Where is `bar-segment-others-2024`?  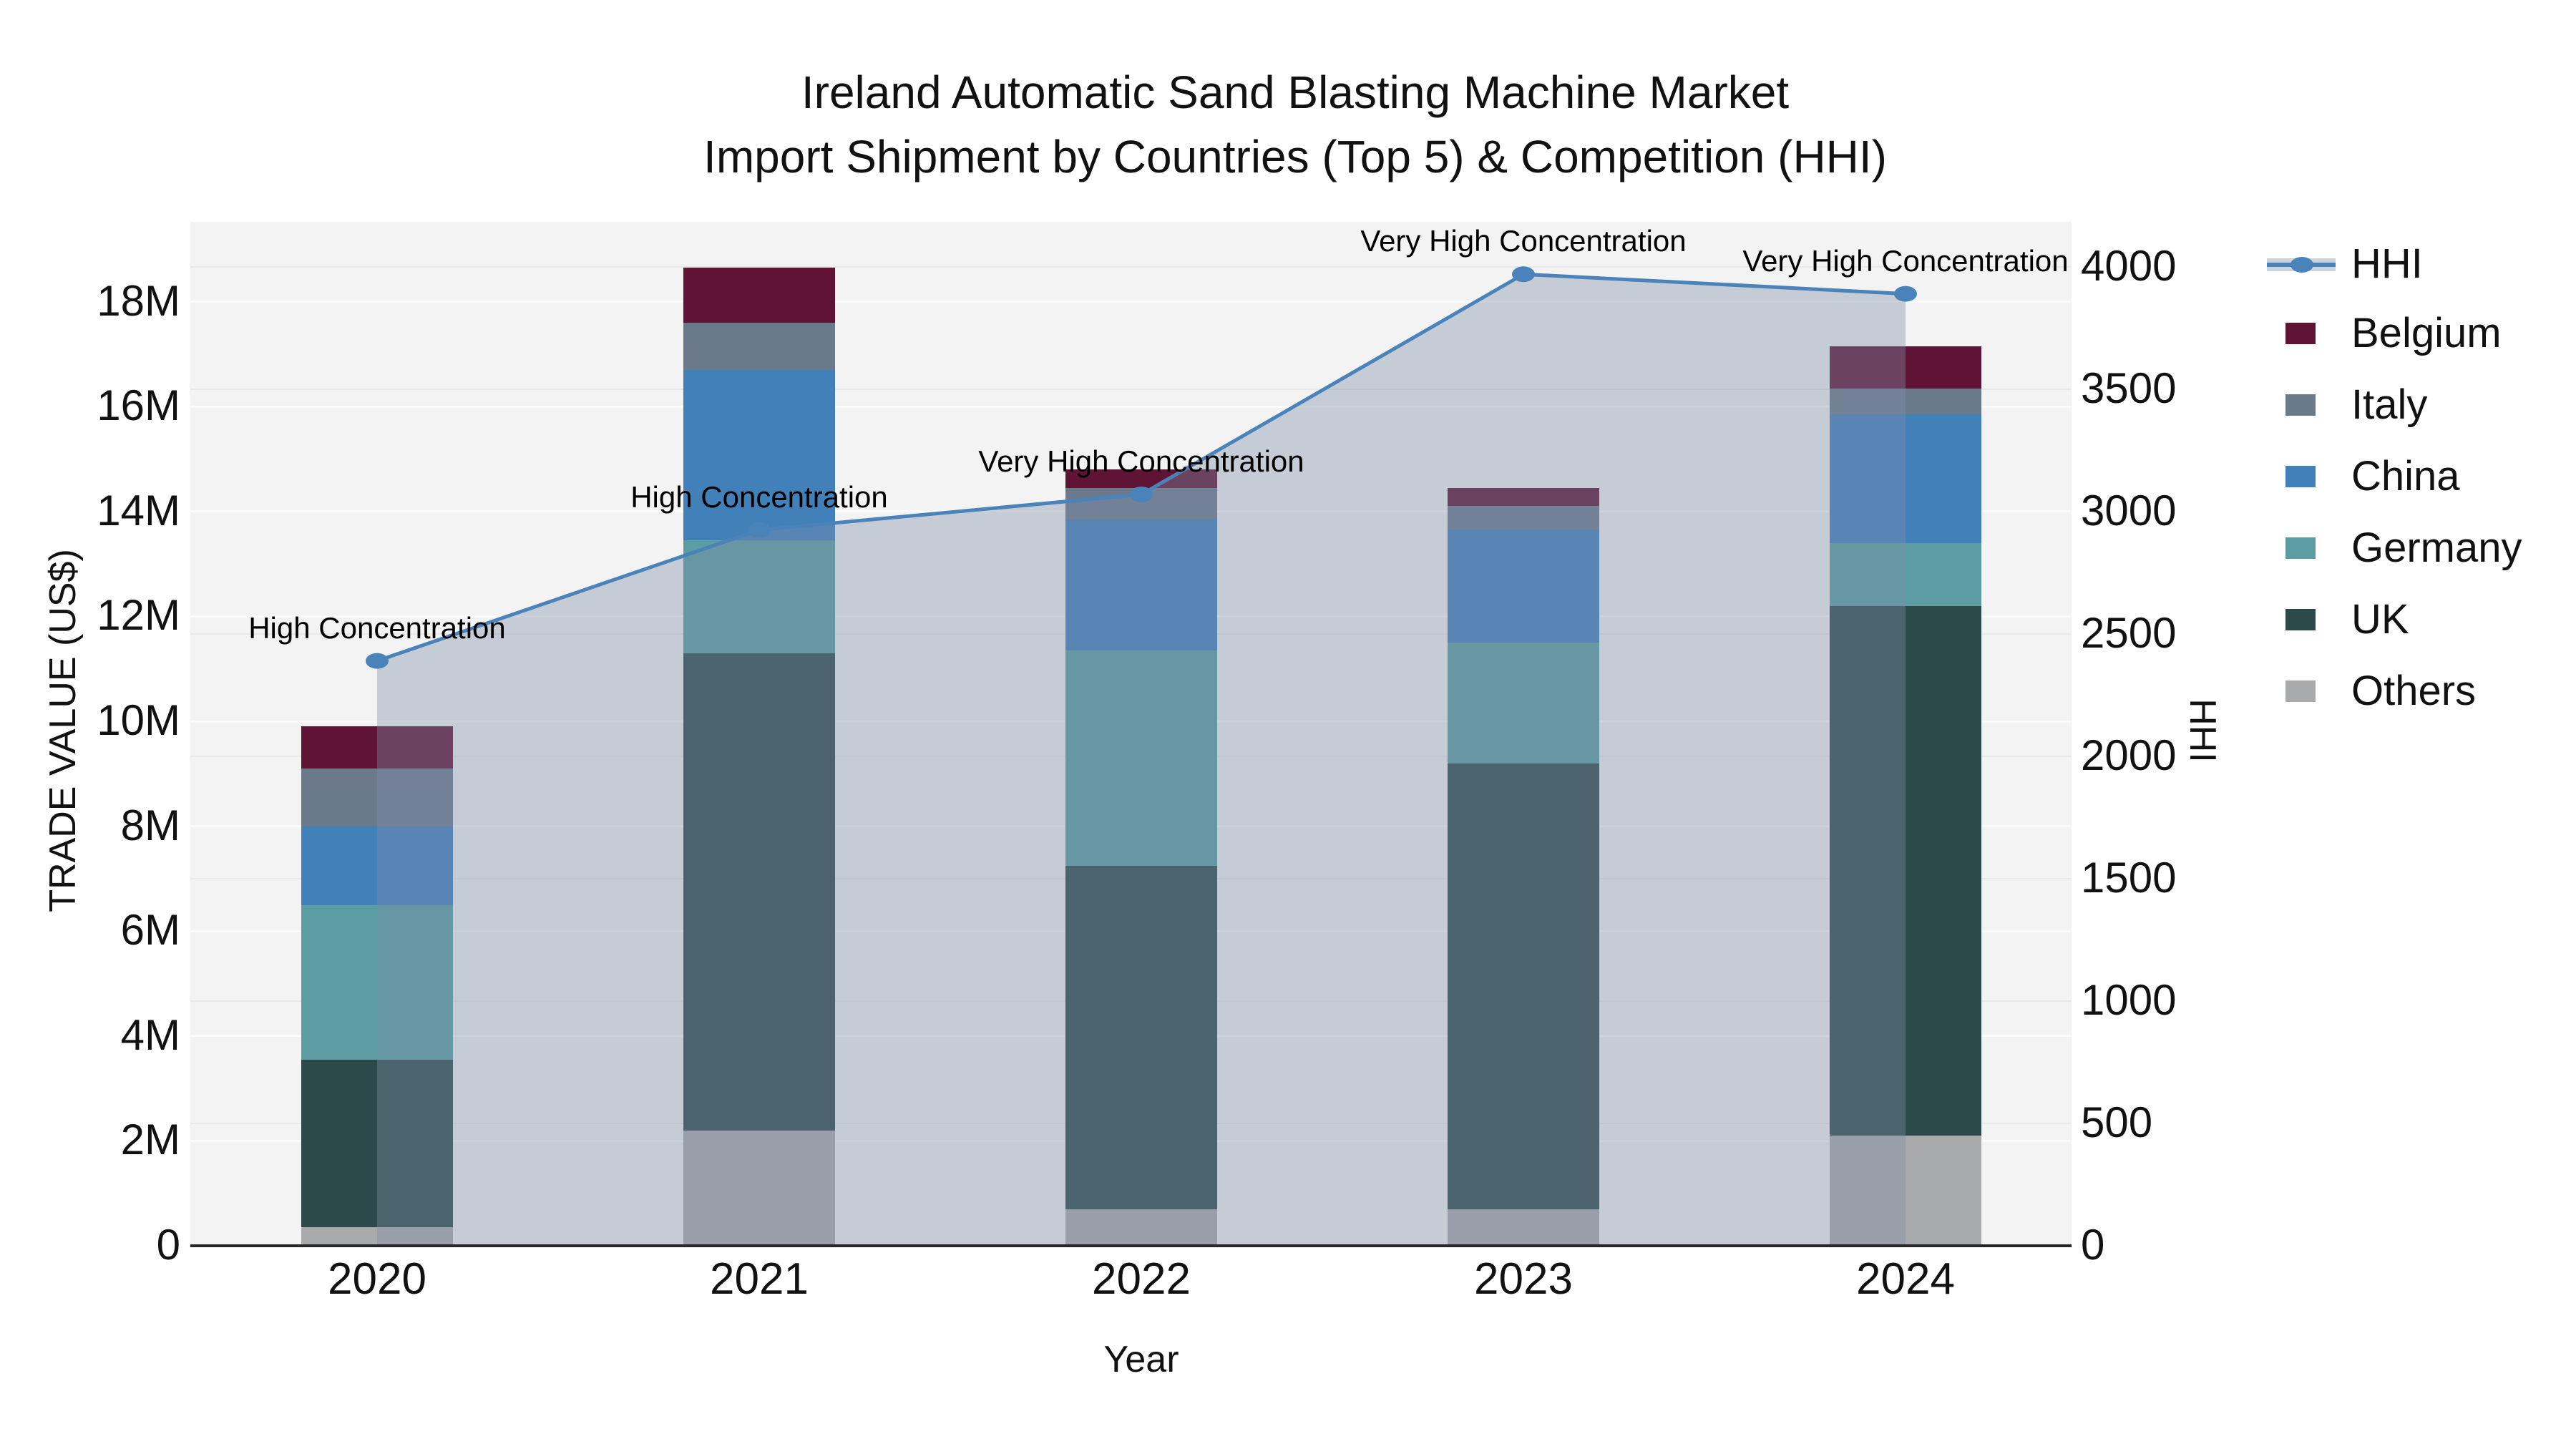
bar-segment-others-2024 is located at coordinates (1905, 1191).